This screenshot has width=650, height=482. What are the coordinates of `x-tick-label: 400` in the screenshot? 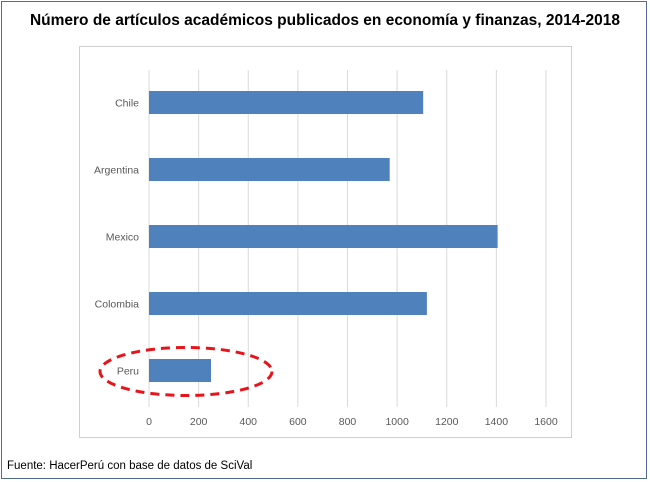 It's located at (248, 422).